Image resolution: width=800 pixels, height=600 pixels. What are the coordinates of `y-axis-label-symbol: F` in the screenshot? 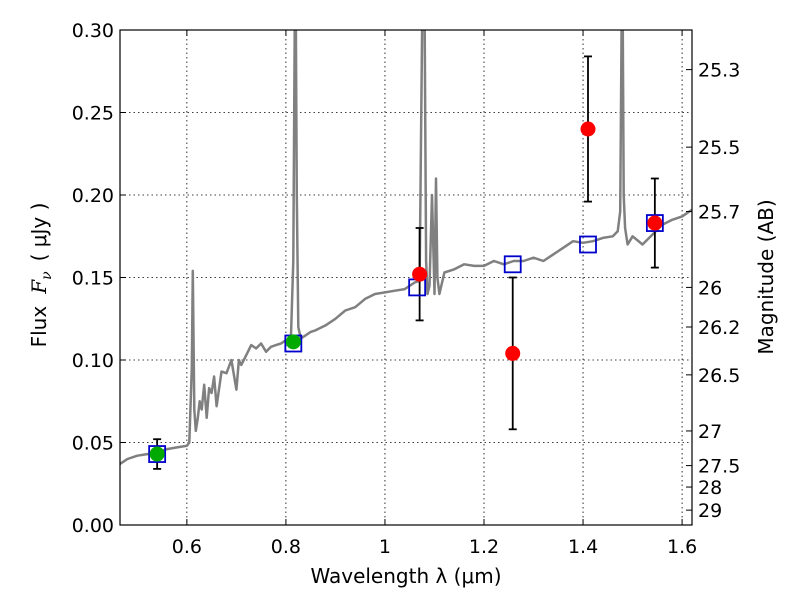 It's located at (39, 287).